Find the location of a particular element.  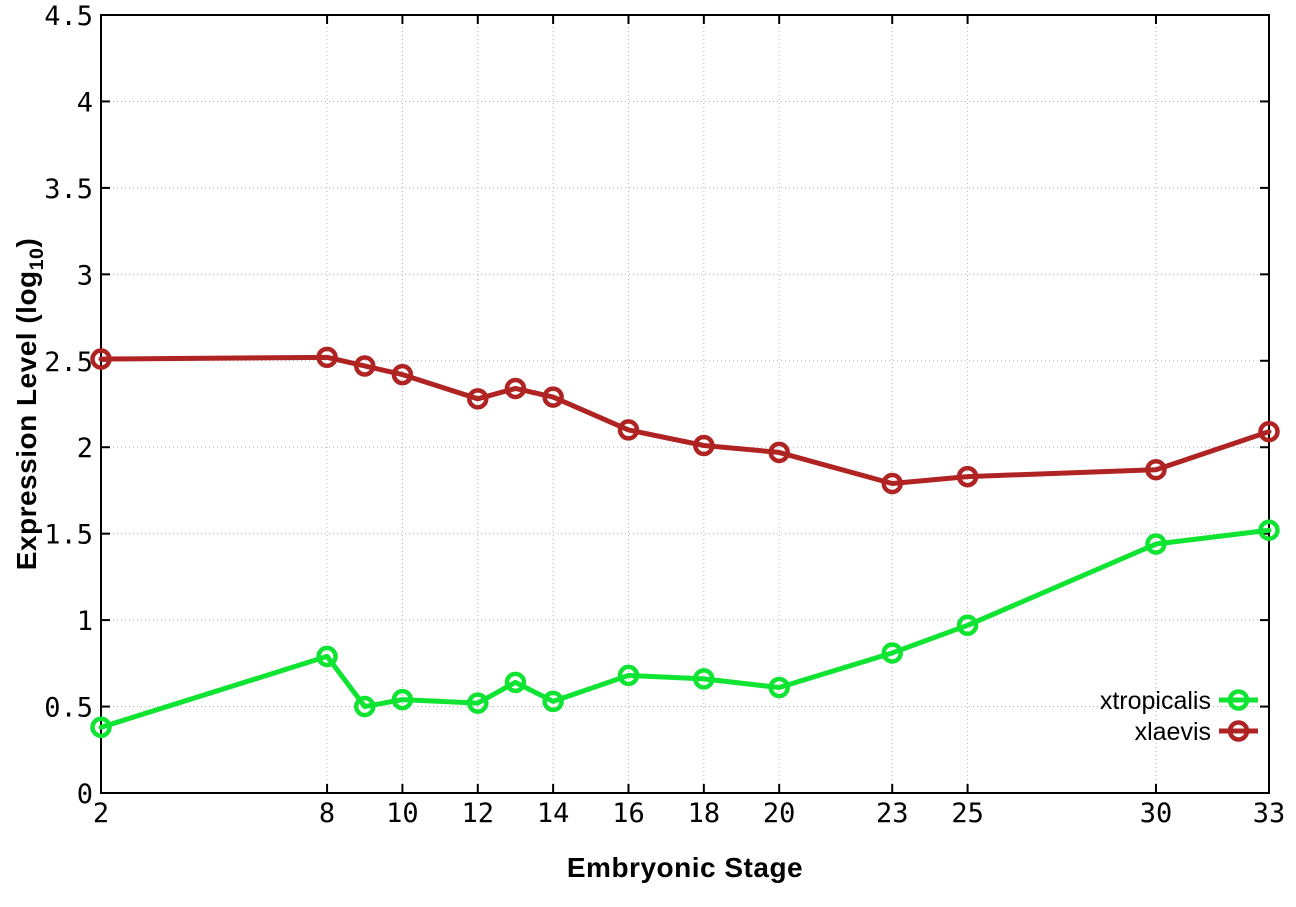

x-tick-label: 2 is located at coordinates (101, 813).